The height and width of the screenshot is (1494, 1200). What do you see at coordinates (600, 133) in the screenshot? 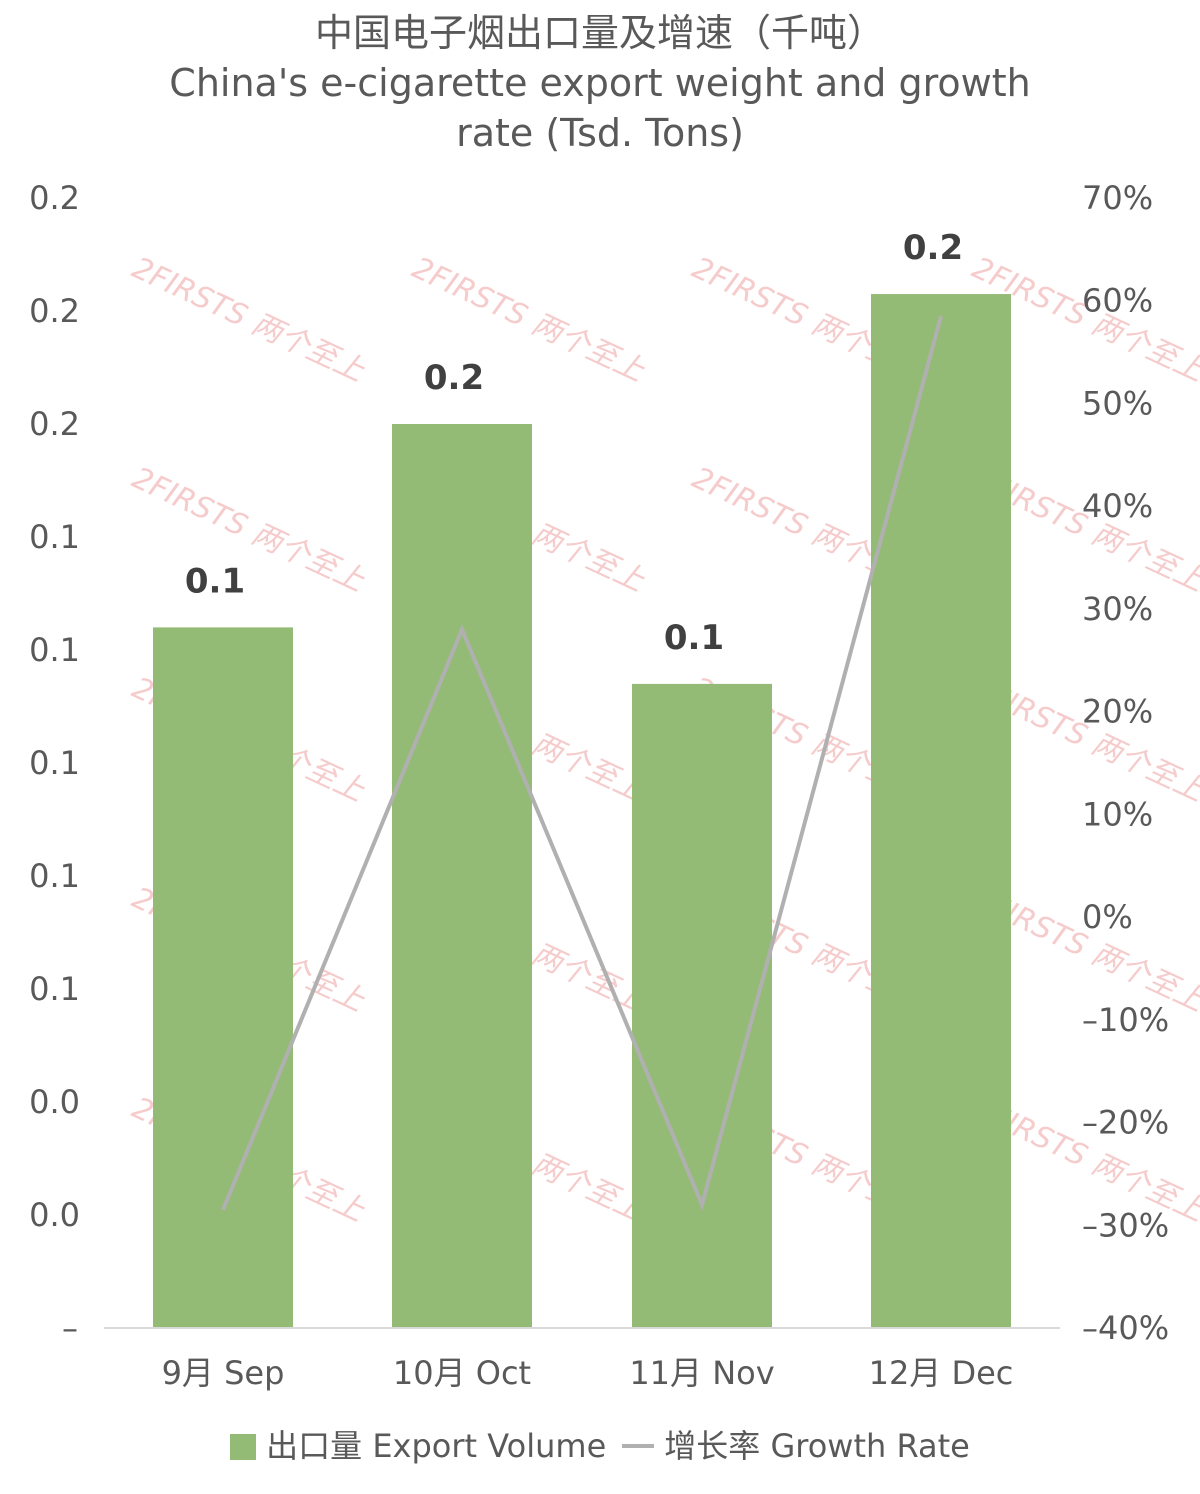
I see `chart-title-en-line2: rate (Tsd. Tons)` at bounding box center [600, 133].